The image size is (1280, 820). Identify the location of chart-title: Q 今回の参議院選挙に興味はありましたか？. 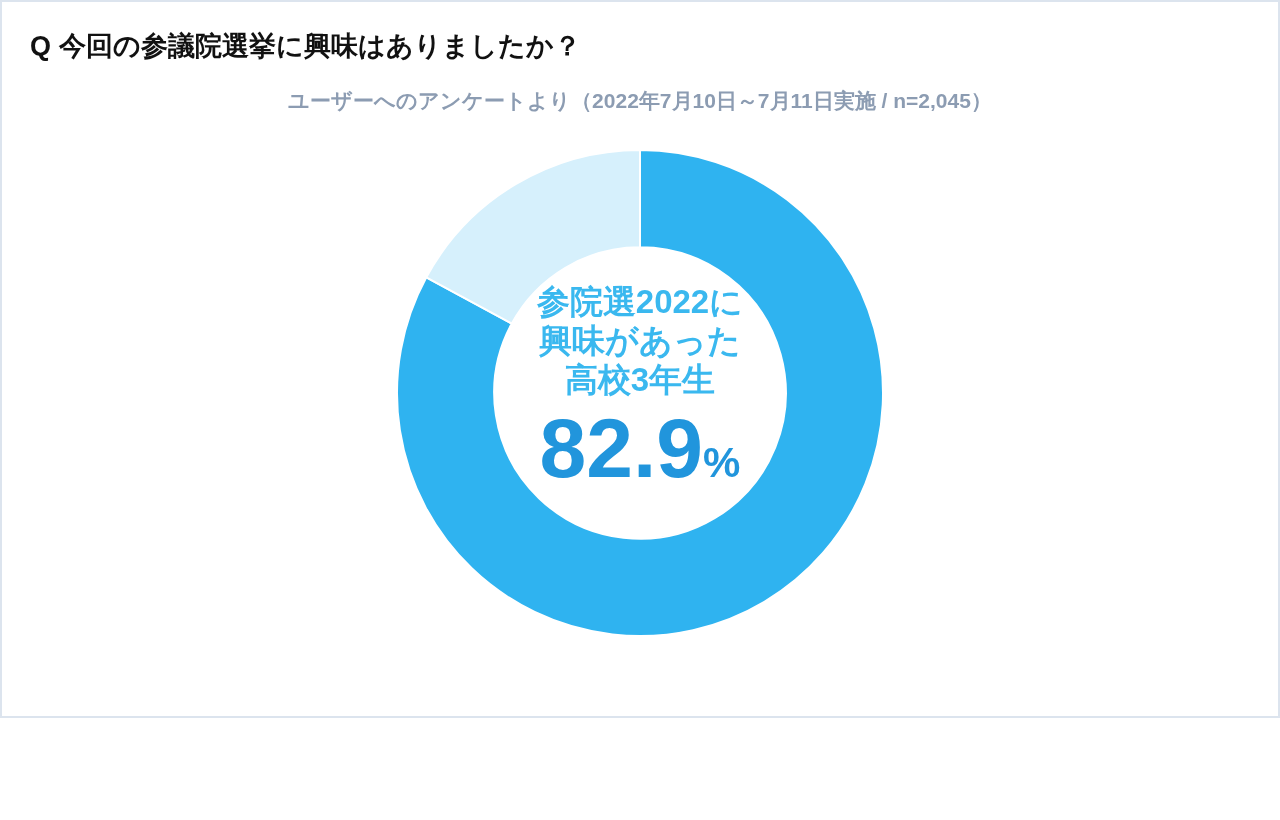
(305, 46).